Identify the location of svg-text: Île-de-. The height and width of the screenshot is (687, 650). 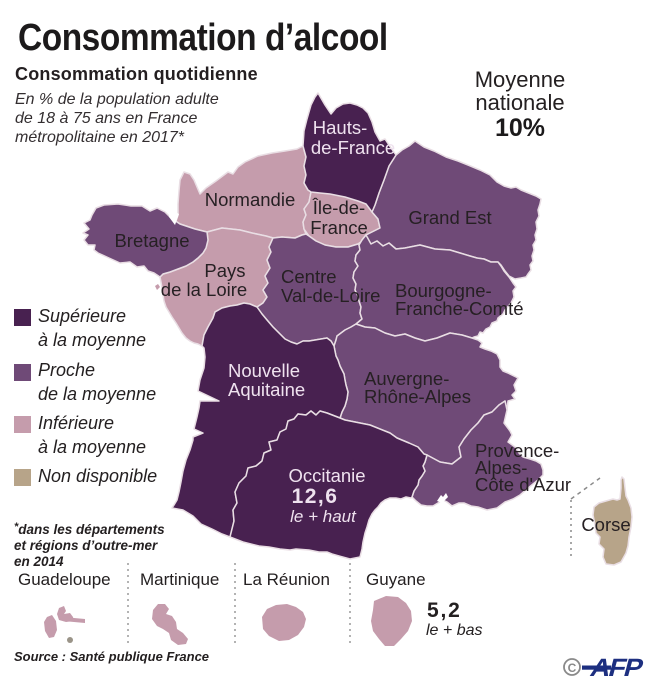
(338, 207).